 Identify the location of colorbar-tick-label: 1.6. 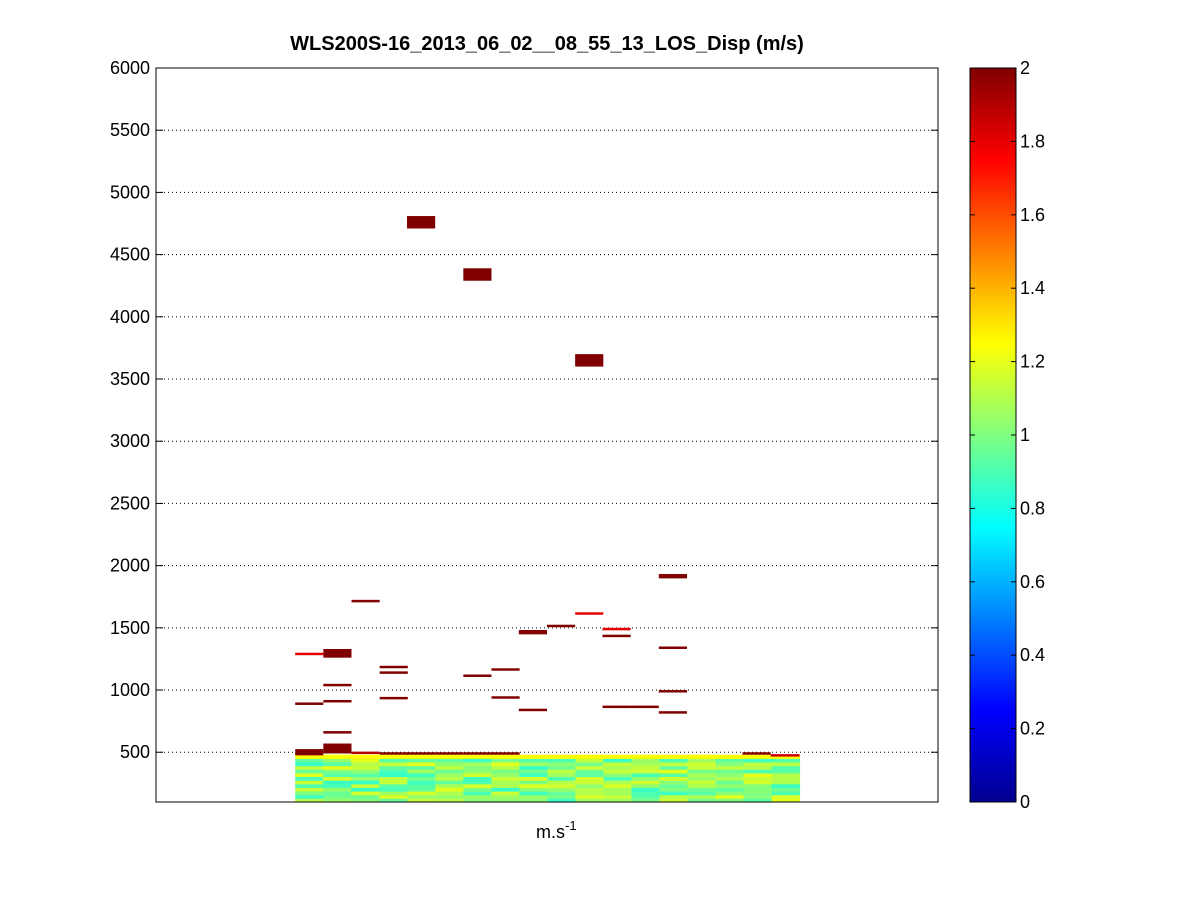
(1032, 215).